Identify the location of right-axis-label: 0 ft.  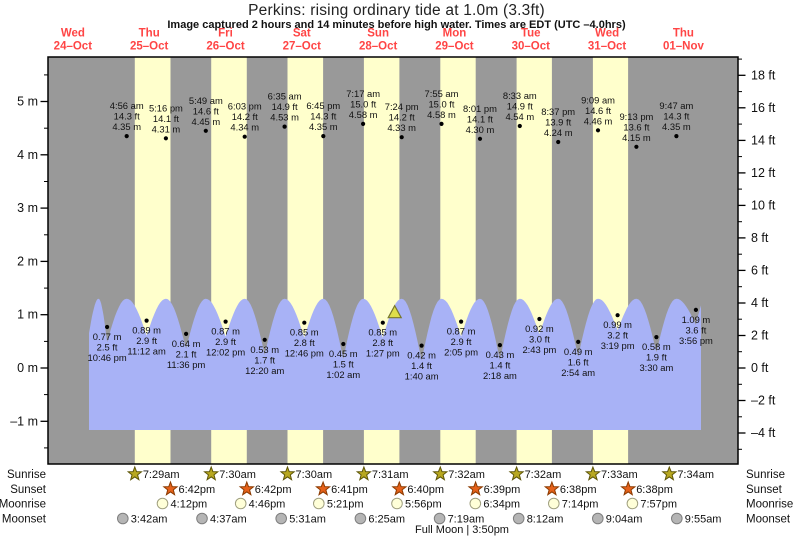
(760, 368).